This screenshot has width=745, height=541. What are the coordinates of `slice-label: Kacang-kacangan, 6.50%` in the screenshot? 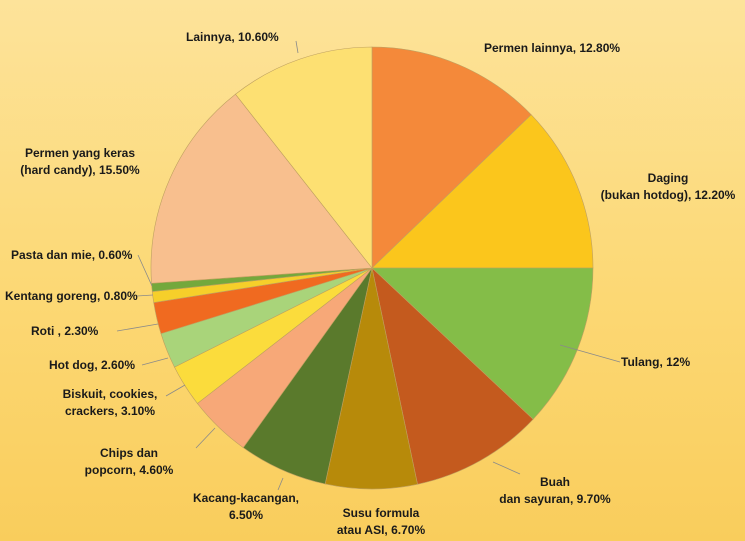 It's located at (246, 506).